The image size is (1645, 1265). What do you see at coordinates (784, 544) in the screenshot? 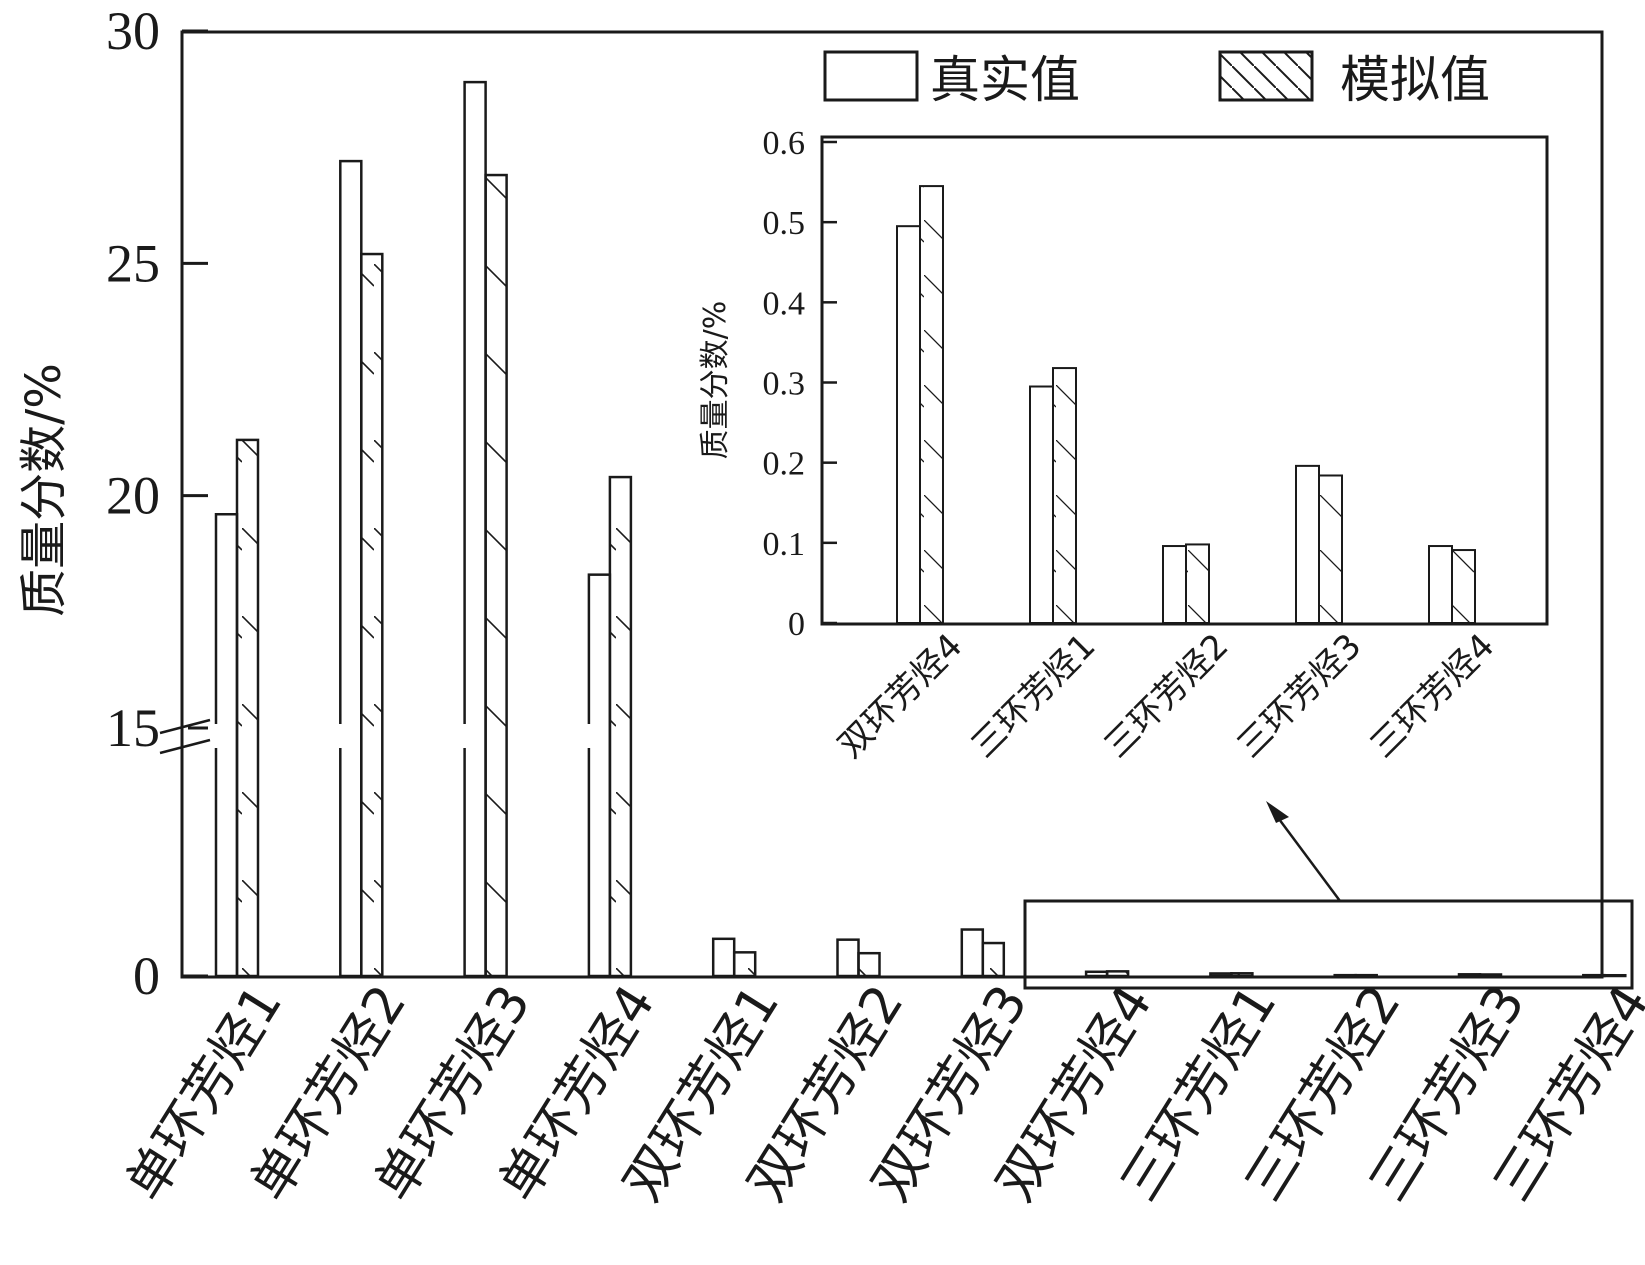
I see `inset-y-tick-label: 0.1` at bounding box center [784, 544].